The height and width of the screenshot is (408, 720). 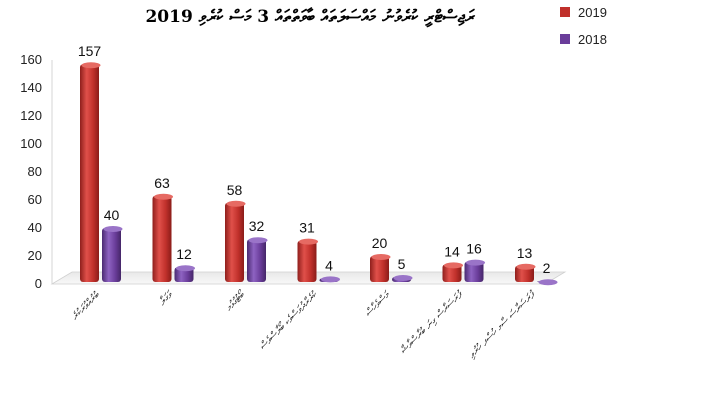 What do you see at coordinates (452, 251) in the screenshot?
I see `data-label: 14` at bounding box center [452, 251].